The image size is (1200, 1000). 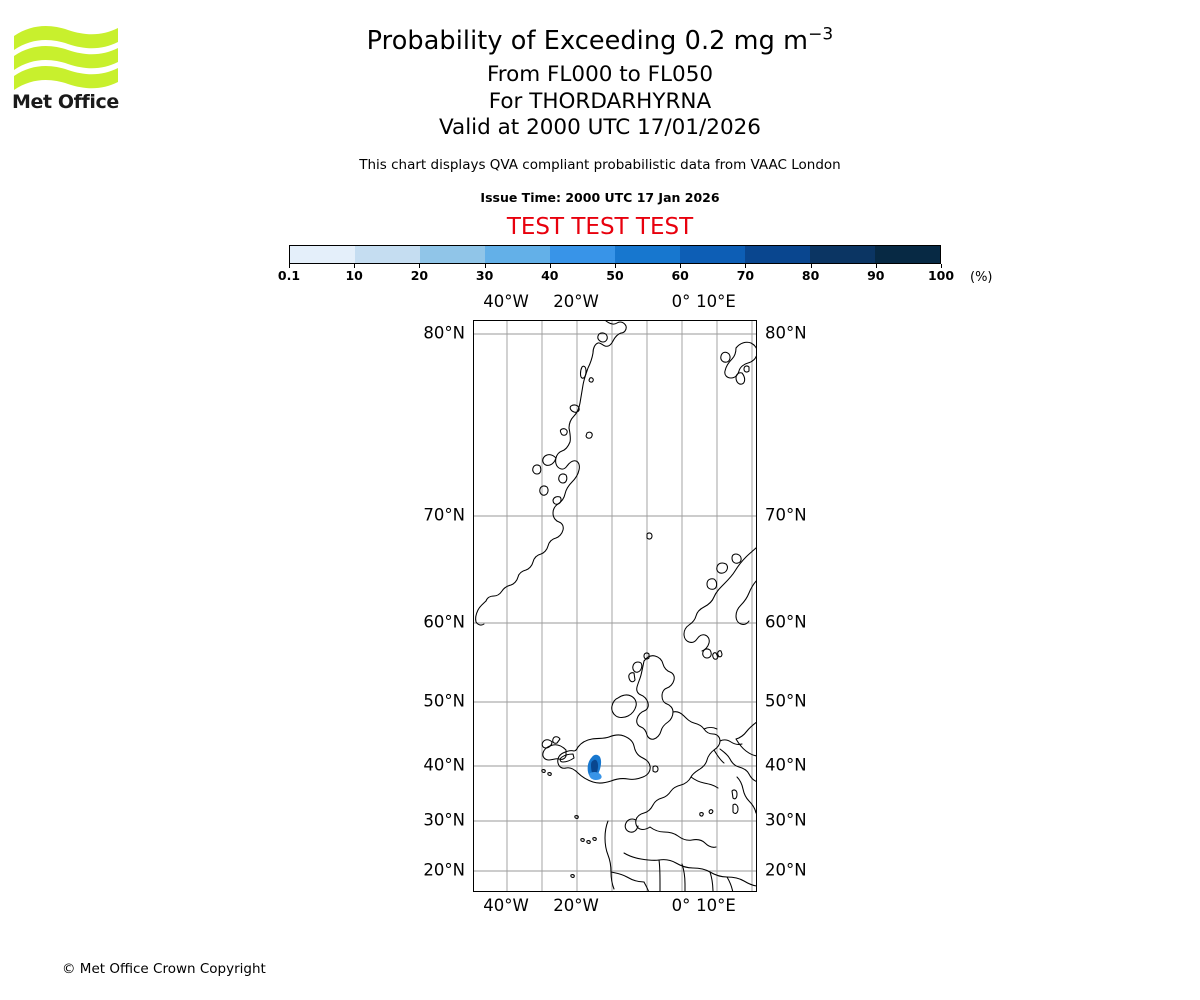 I want to click on lat-label-right-80°N: 80°N, so click(x=786, y=333).